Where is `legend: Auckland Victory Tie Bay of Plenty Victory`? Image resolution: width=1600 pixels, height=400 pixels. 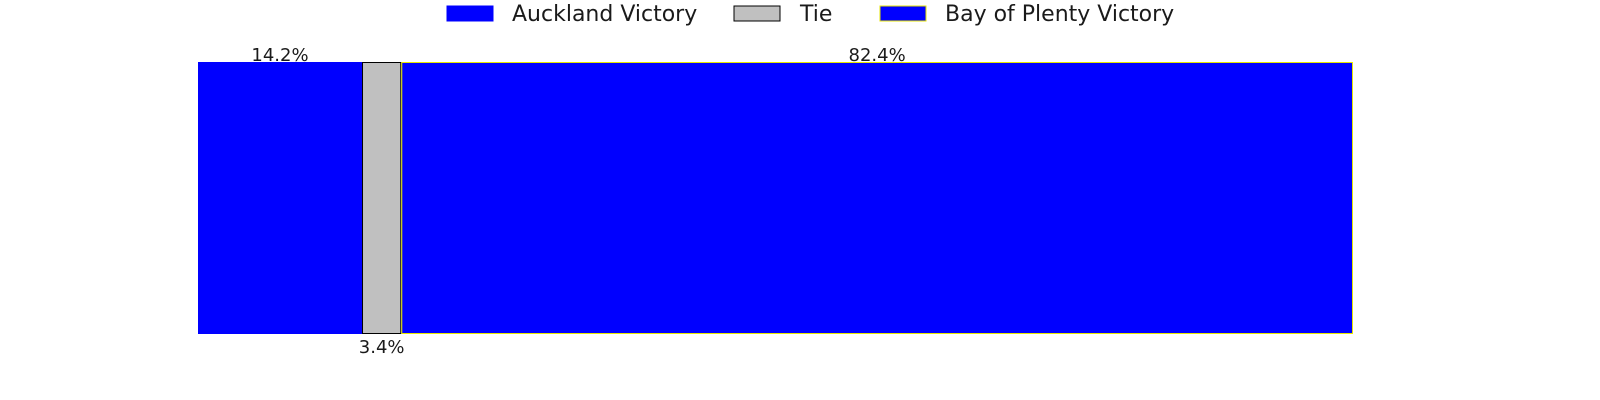 legend: Auckland Victory Tie Bay of Plenty Victory is located at coordinates (810, 14).